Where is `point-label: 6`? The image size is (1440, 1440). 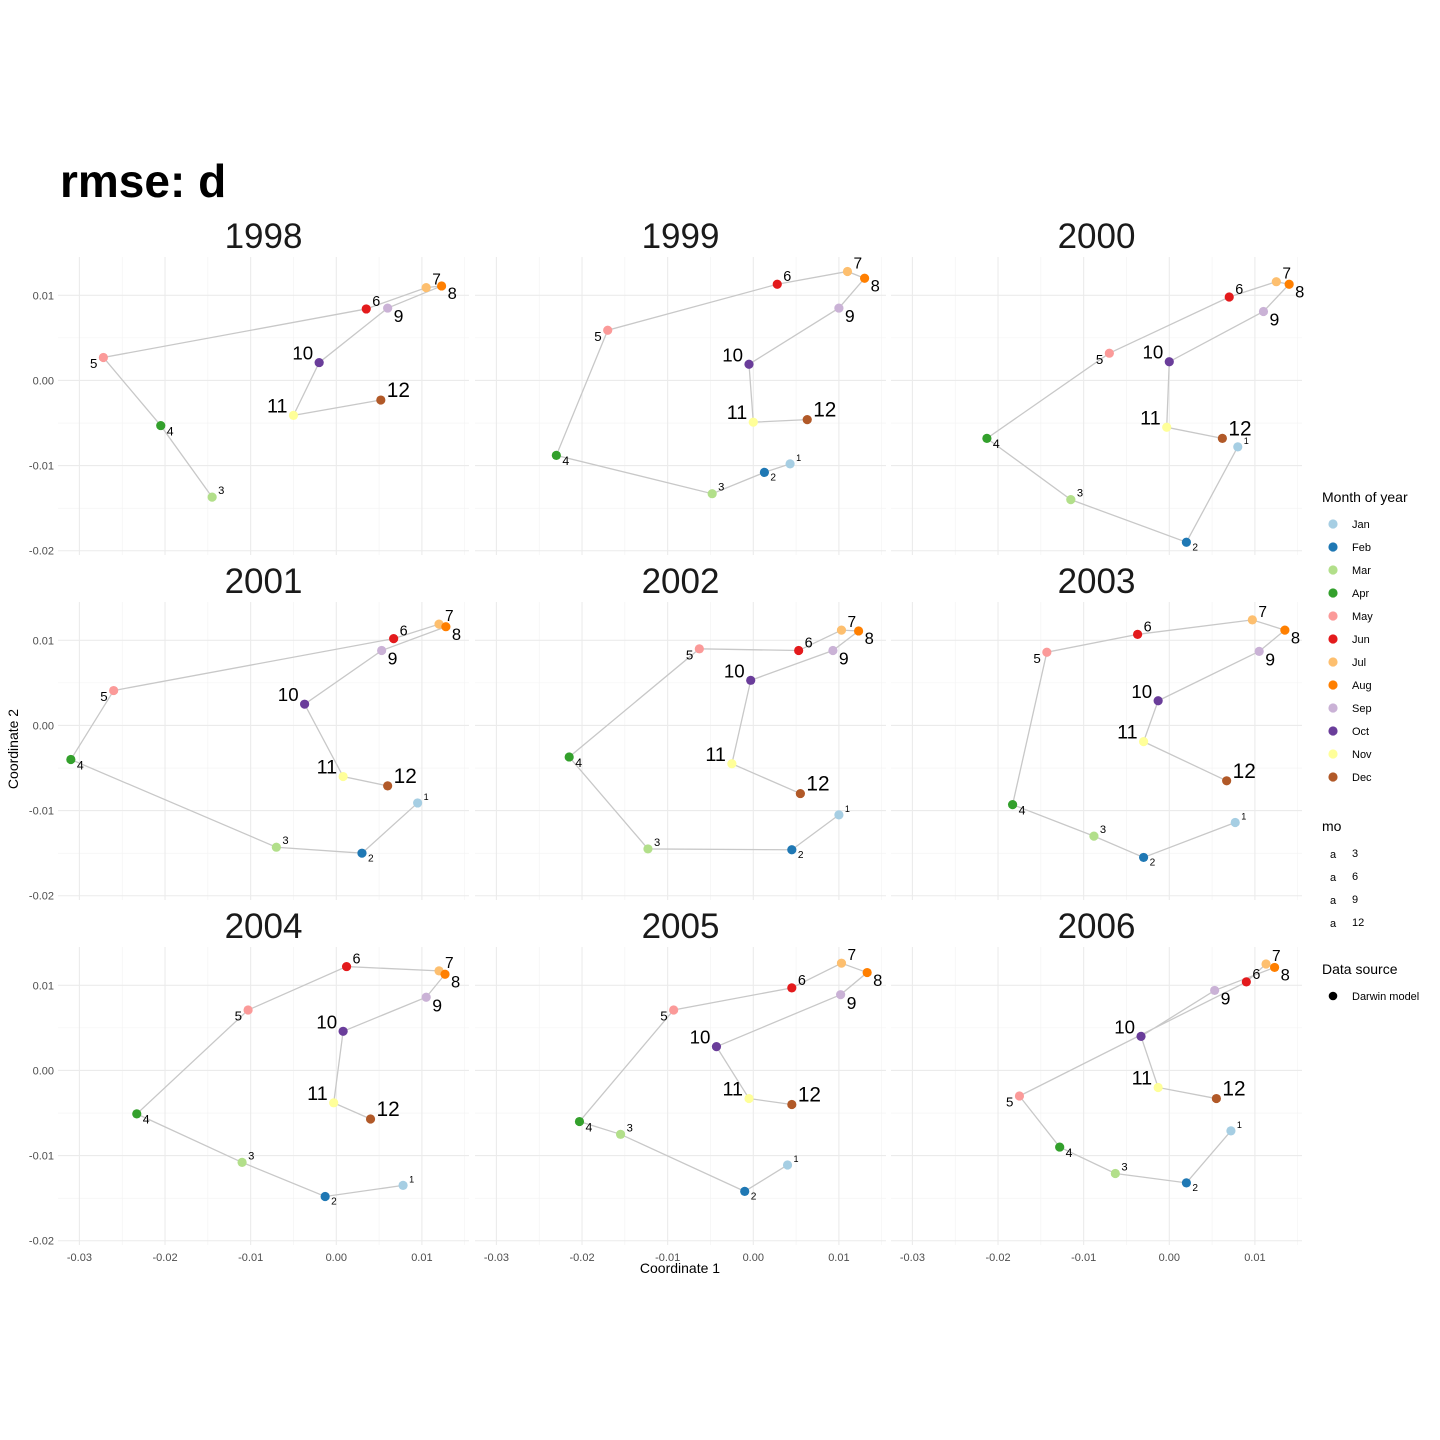 point-label: 6 is located at coordinates (1148, 627).